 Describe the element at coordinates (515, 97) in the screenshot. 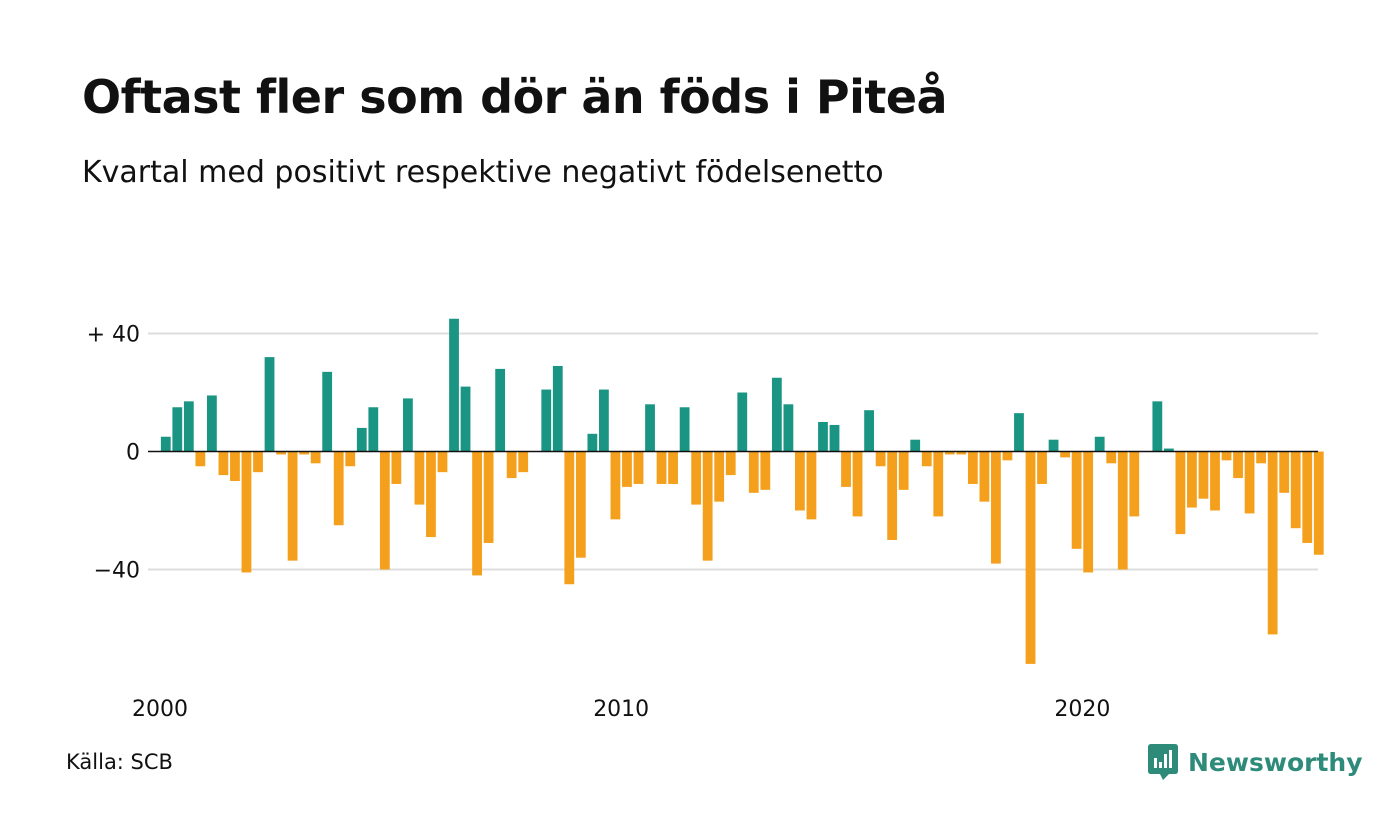

I see `chart-title: Oftast fler som dör än föds i Piteå` at that location.